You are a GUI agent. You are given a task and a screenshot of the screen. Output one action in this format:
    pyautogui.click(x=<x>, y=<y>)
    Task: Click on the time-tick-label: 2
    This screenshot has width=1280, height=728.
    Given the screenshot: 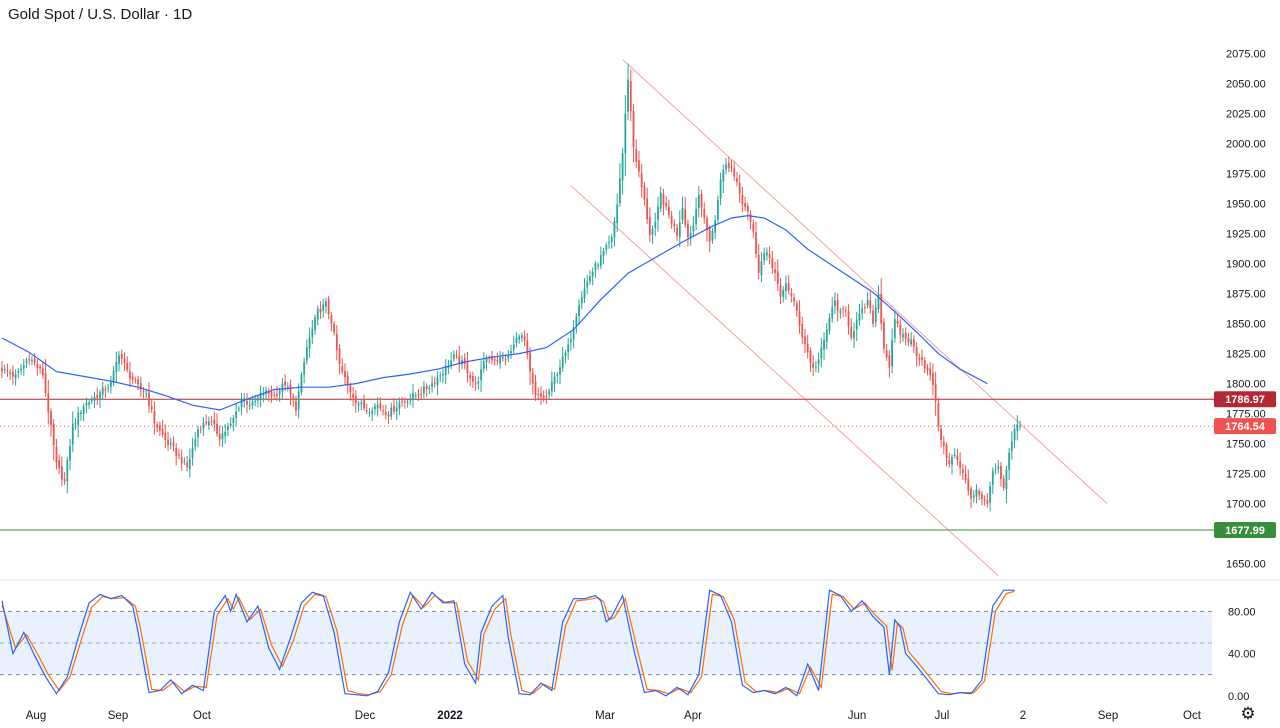 What is the action you would take?
    pyautogui.click(x=1023, y=716)
    